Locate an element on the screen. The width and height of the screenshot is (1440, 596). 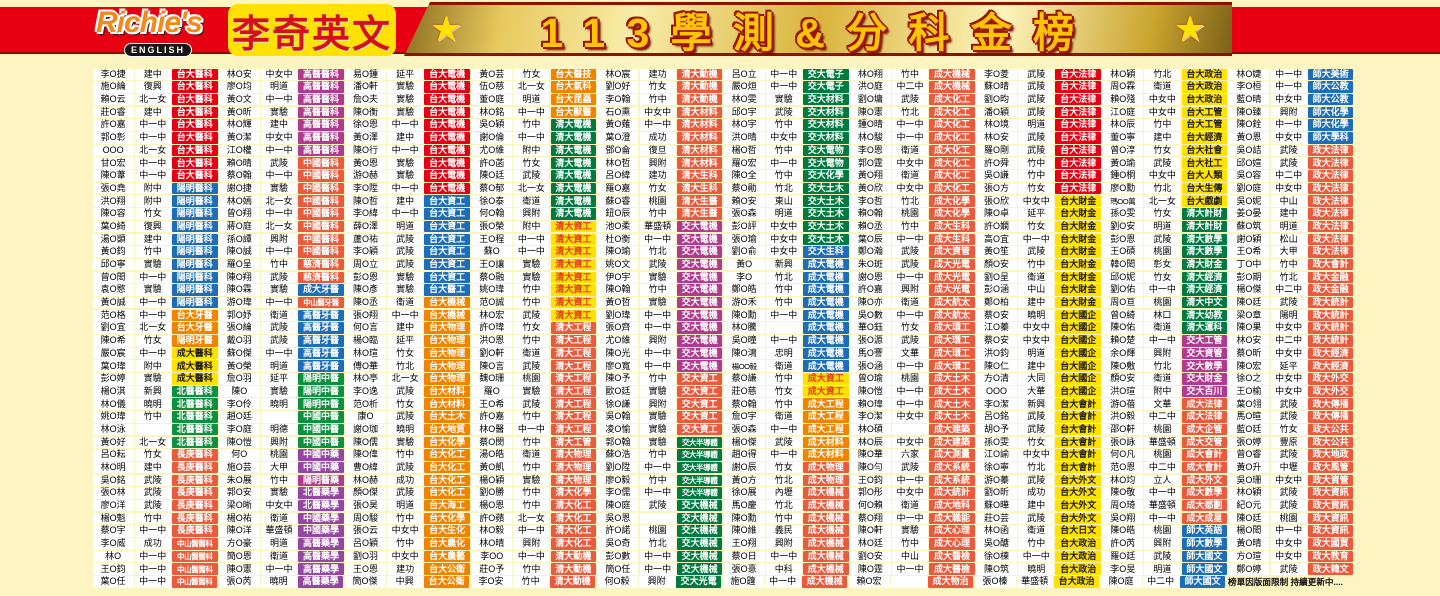
student-school: 興附 is located at coordinates (279, 442).